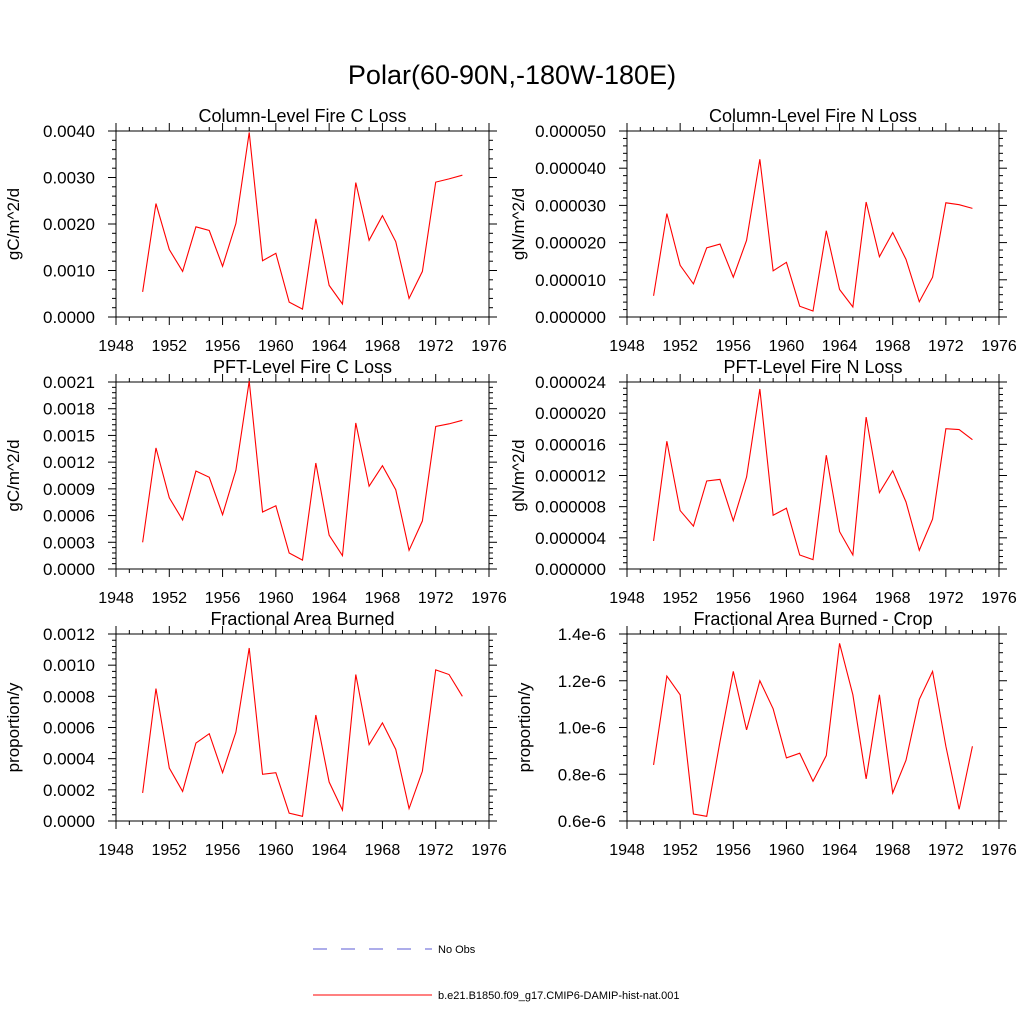 The image size is (1024, 1024). I want to click on y-tick-label: 0.0015, so click(69, 435).